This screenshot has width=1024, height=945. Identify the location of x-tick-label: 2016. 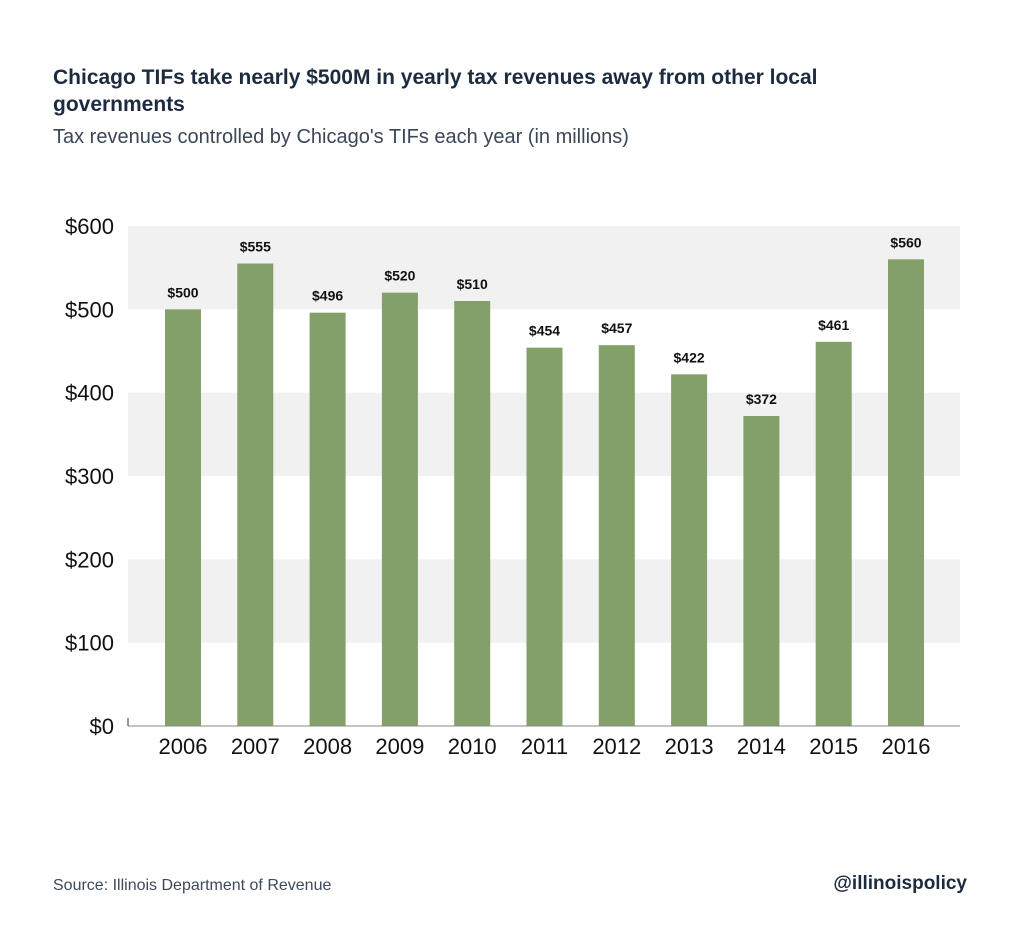
(906, 746).